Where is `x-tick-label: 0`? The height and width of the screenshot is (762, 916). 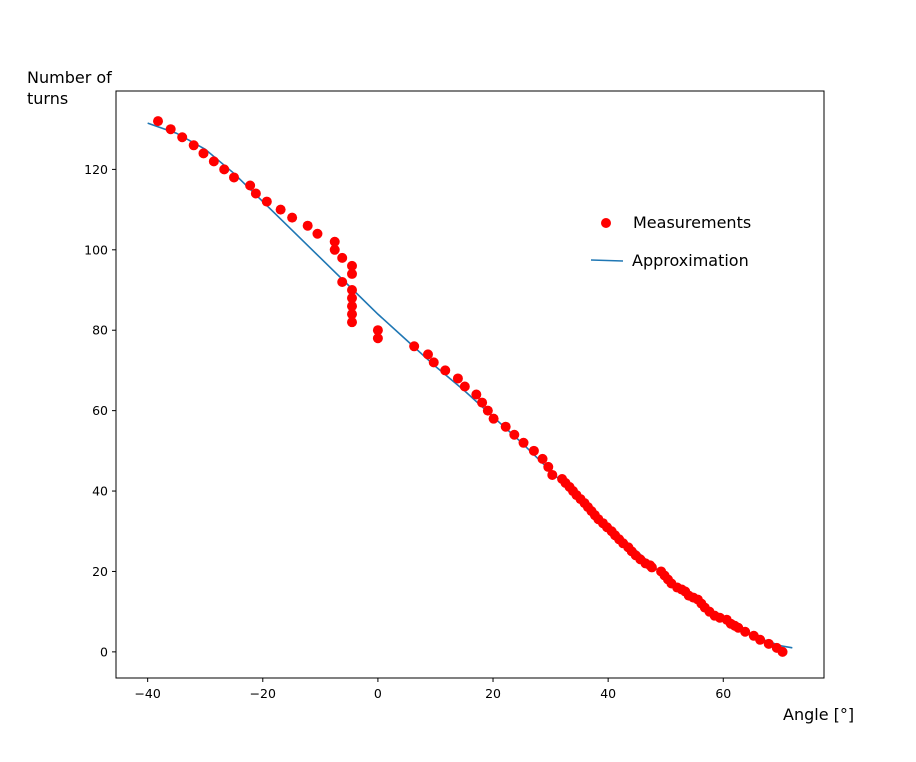
x-tick-label: 0 is located at coordinates (378, 693).